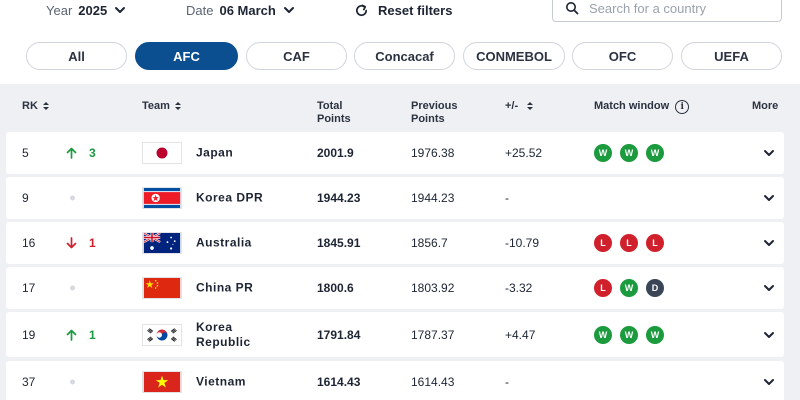  Describe the element at coordinates (433, 198) in the screenshot. I see `previous-points: 1944.23` at that location.